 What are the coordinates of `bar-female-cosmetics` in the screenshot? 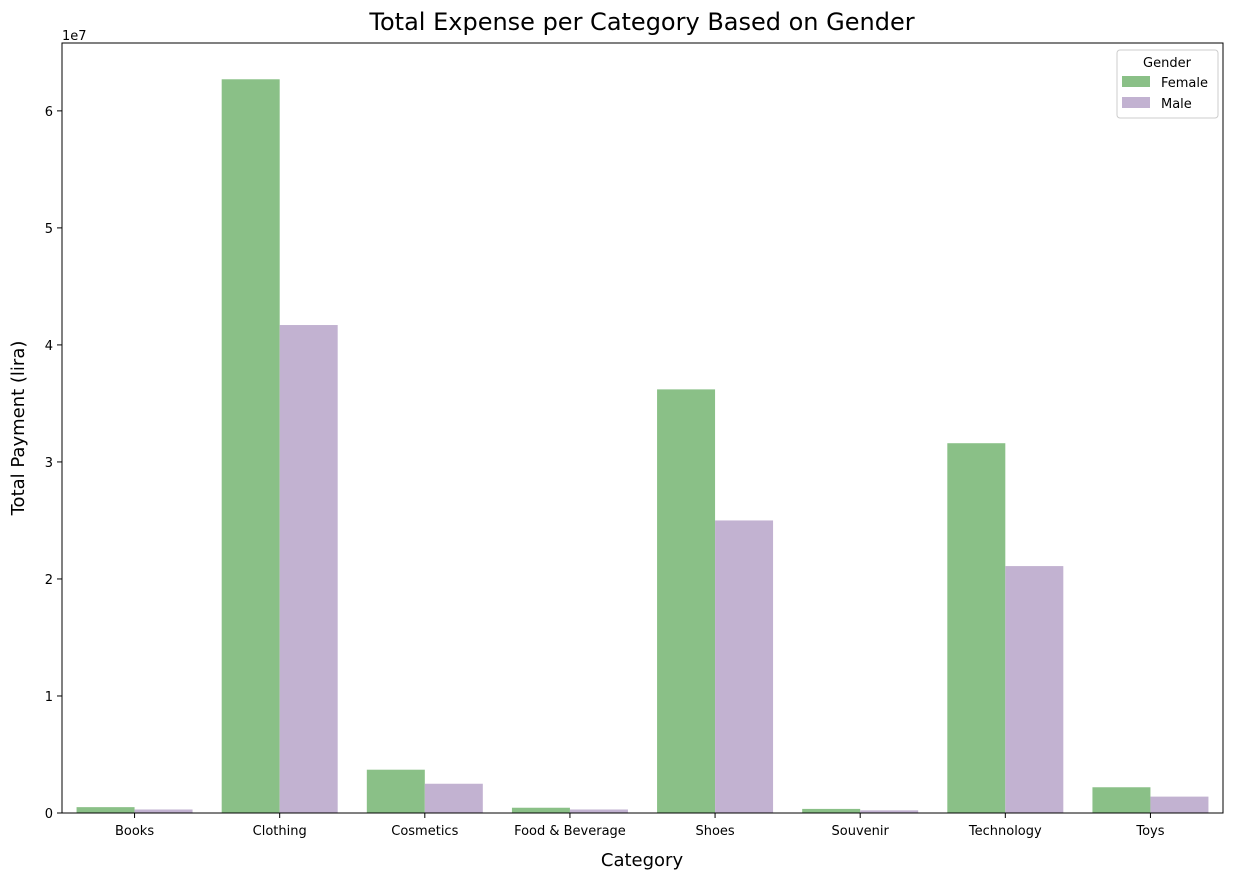 It's located at (395, 791).